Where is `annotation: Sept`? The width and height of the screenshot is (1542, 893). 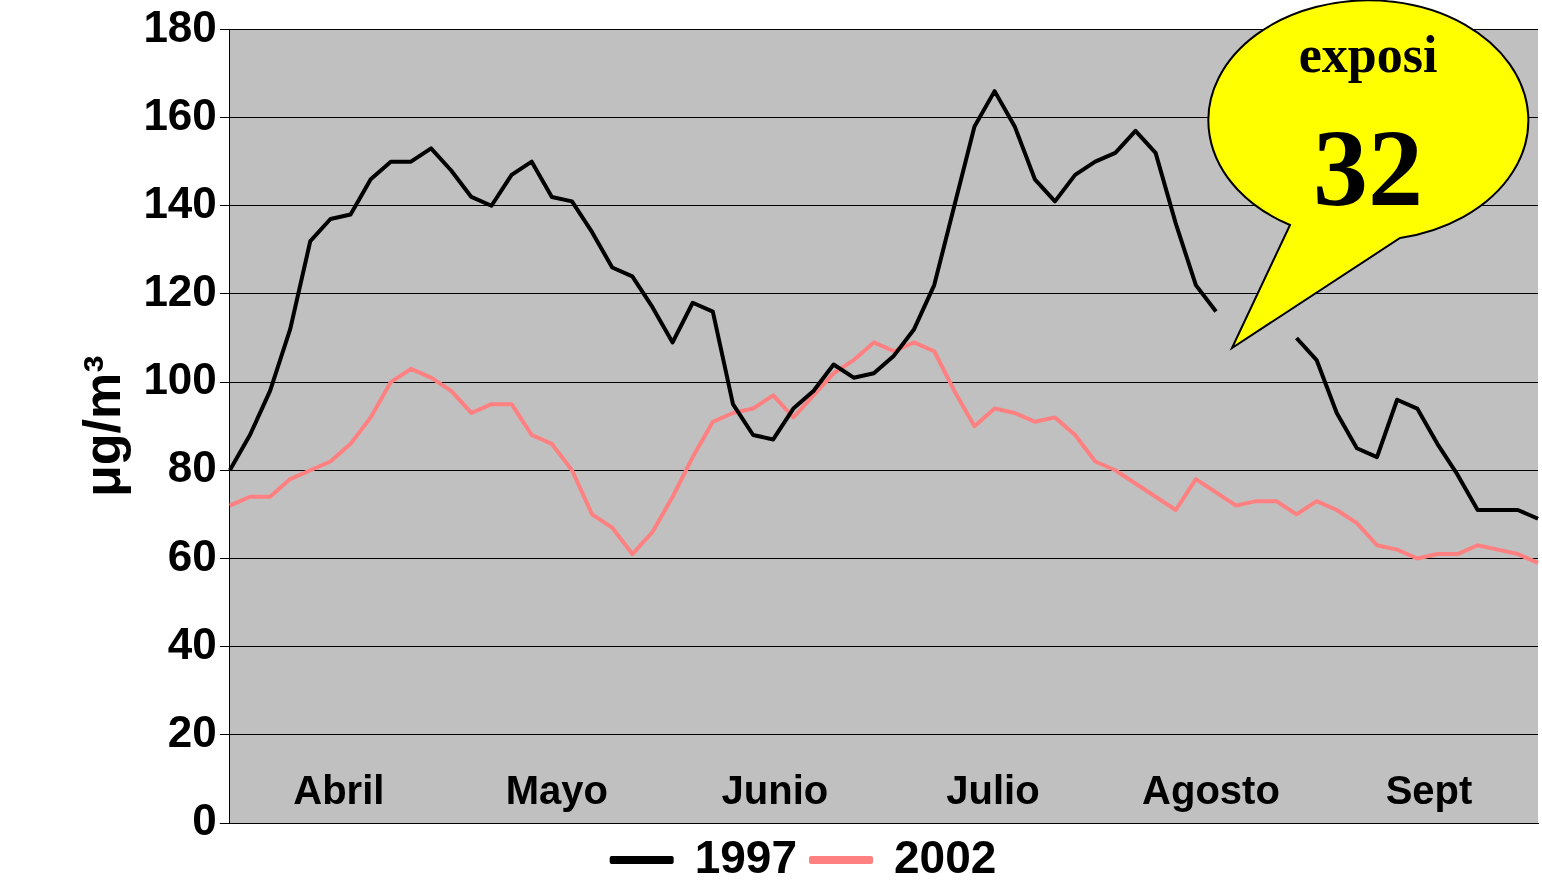 annotation: Sept is located at coordinates (1429, 790).